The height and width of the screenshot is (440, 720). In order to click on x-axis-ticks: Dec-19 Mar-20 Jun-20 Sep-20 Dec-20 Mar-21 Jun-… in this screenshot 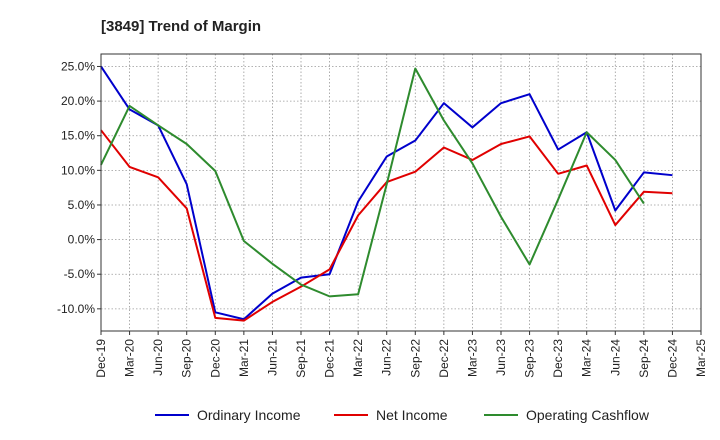, I will do `click(401, 354)`.